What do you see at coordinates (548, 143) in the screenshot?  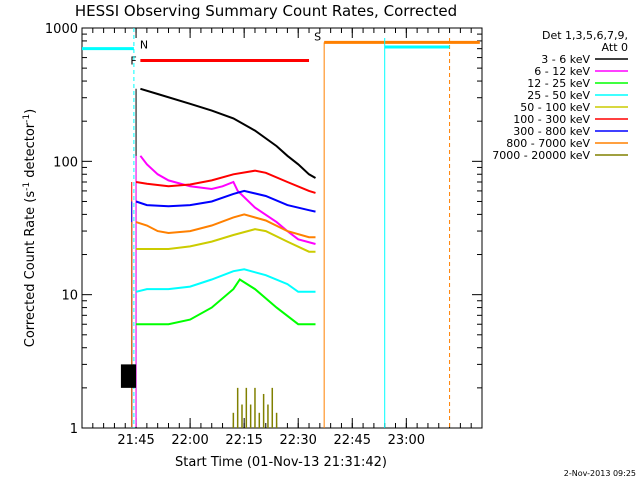 I see `legend-label: 800 - 7000 keV` at bounding box center [548, 143].